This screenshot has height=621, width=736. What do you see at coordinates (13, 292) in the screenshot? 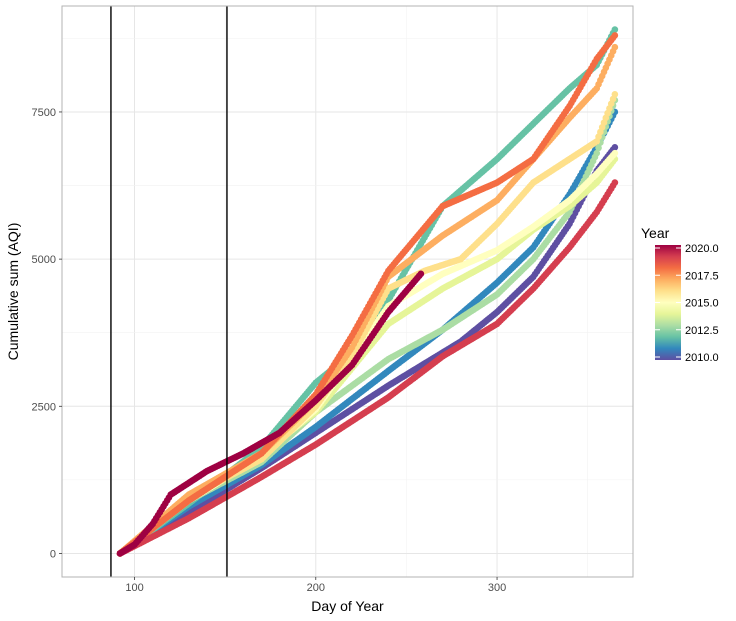
I see `y-axis-title: Cumulative sum (AQI)` at bounding box center [13, 292].